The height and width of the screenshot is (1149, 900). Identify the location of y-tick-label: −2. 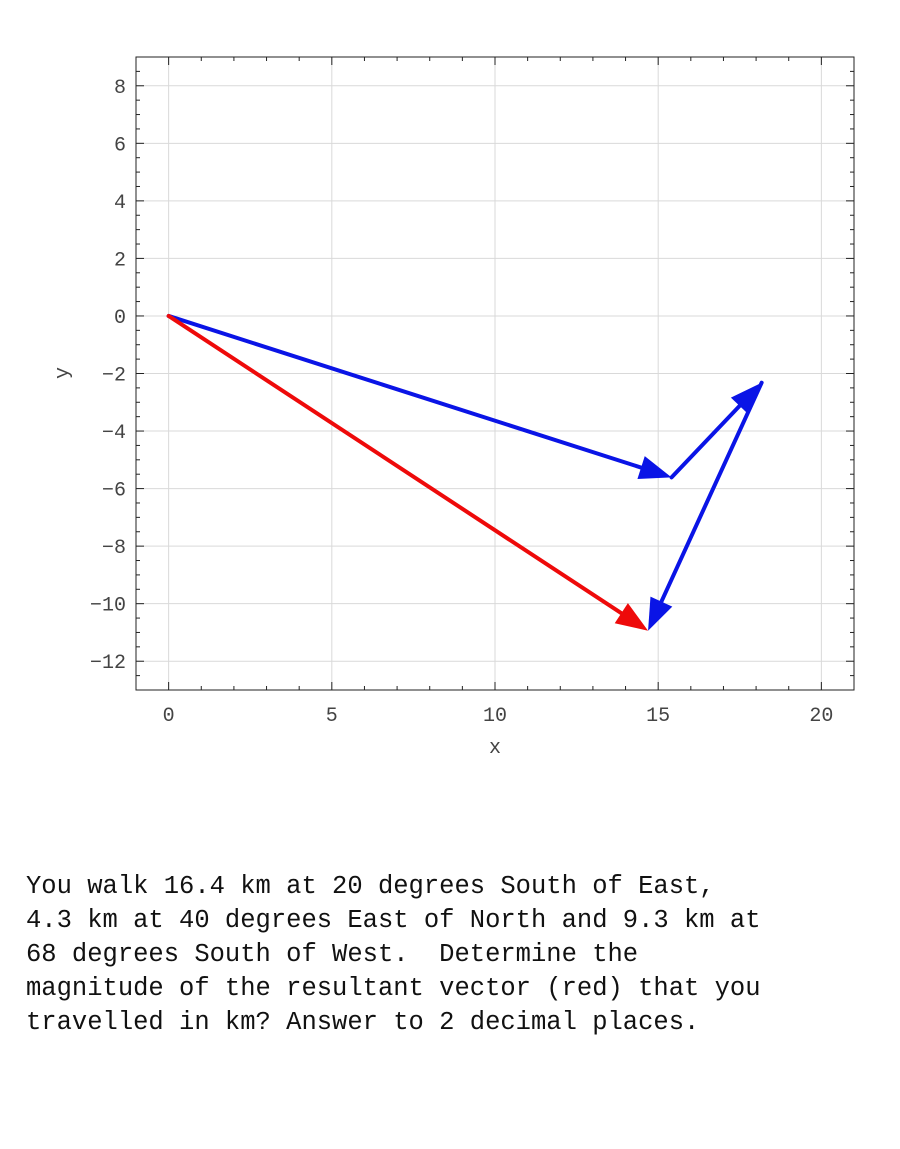
(114, 376).